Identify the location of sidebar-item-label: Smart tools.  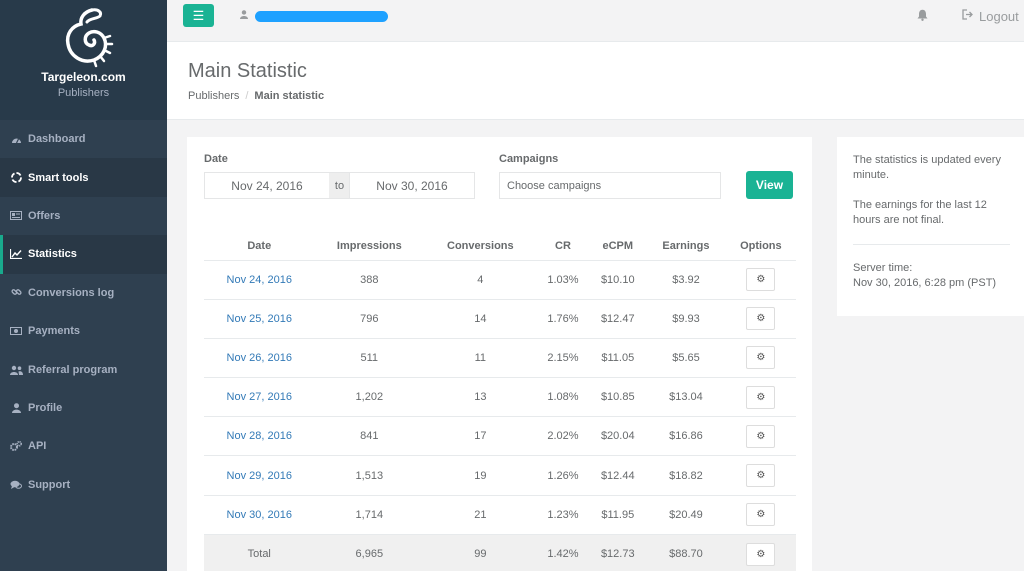
(58, 177).